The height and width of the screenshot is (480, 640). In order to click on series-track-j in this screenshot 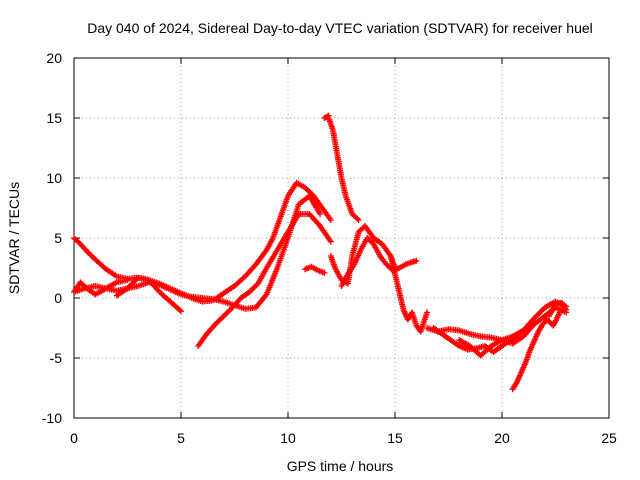, I will do `click(362, 255)`.